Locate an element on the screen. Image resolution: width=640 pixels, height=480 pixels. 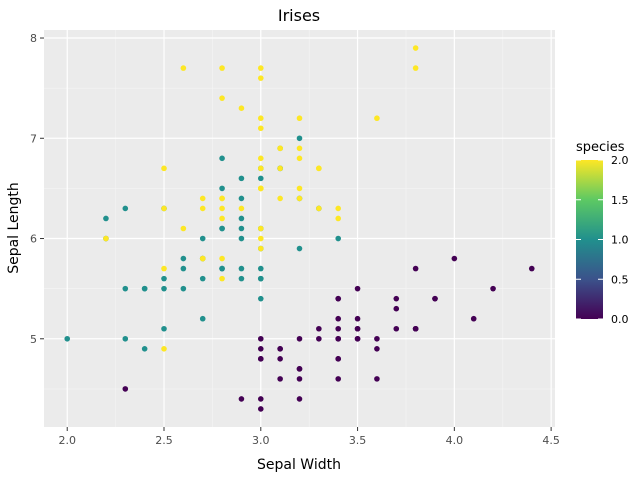
x-tick-label: 2.0 is located at coordinates (67, 440).